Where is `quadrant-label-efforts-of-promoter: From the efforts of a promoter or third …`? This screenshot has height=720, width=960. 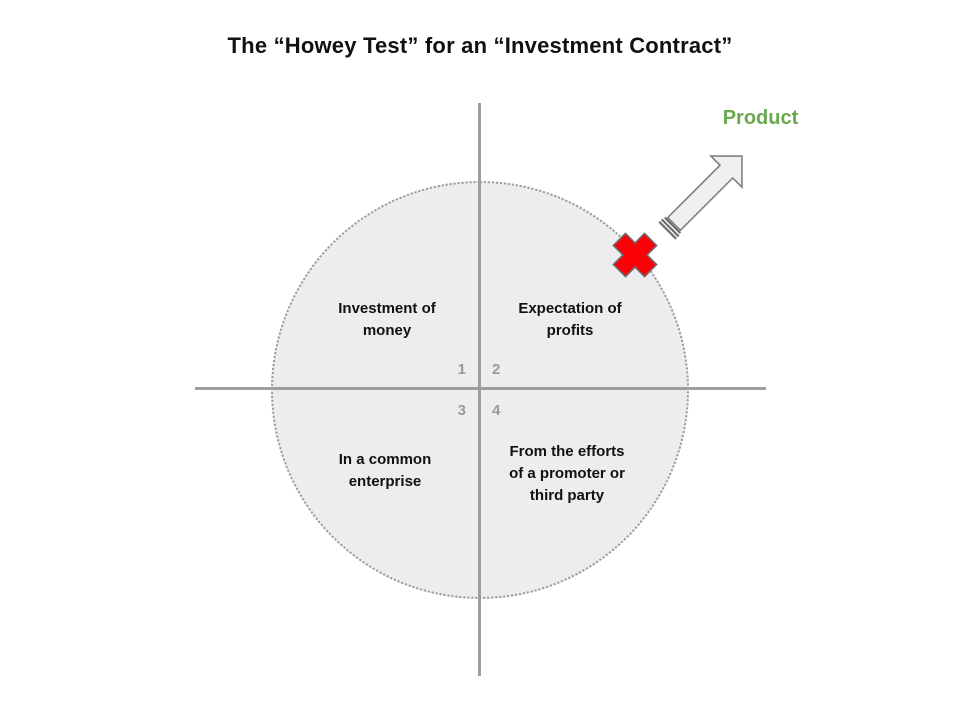 quadrant-label-efforts-of-promoter: From the efforts of a promoter or third … is located at coordinates (567, 473).